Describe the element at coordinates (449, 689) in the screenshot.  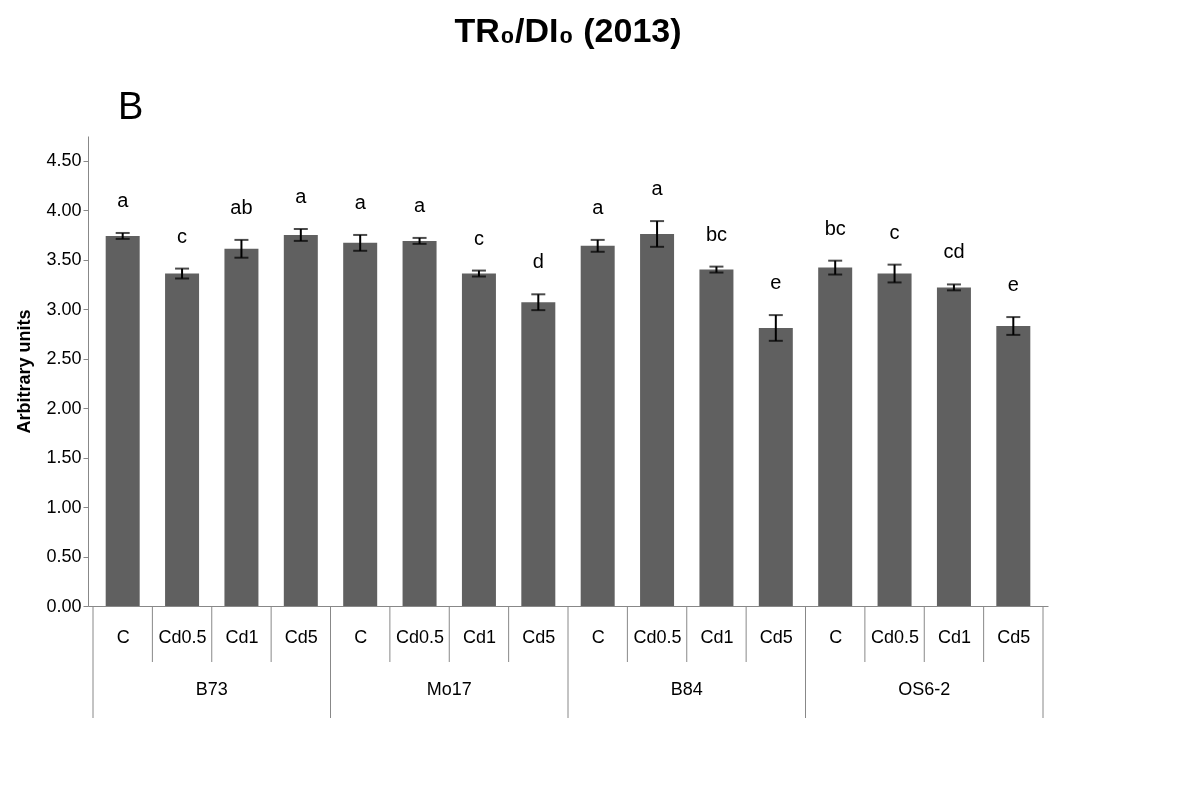
I see `text: Mo17` at that location.